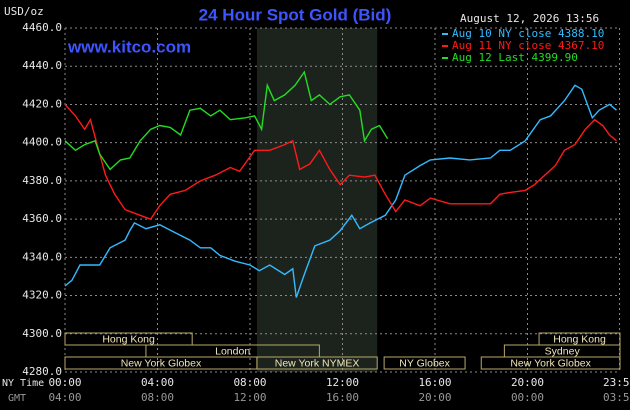 The width and height of the screenshot is (630, 410). Describe the element at coordinates (232, 351) in the screenshot. I see `session-label: London` at that location.